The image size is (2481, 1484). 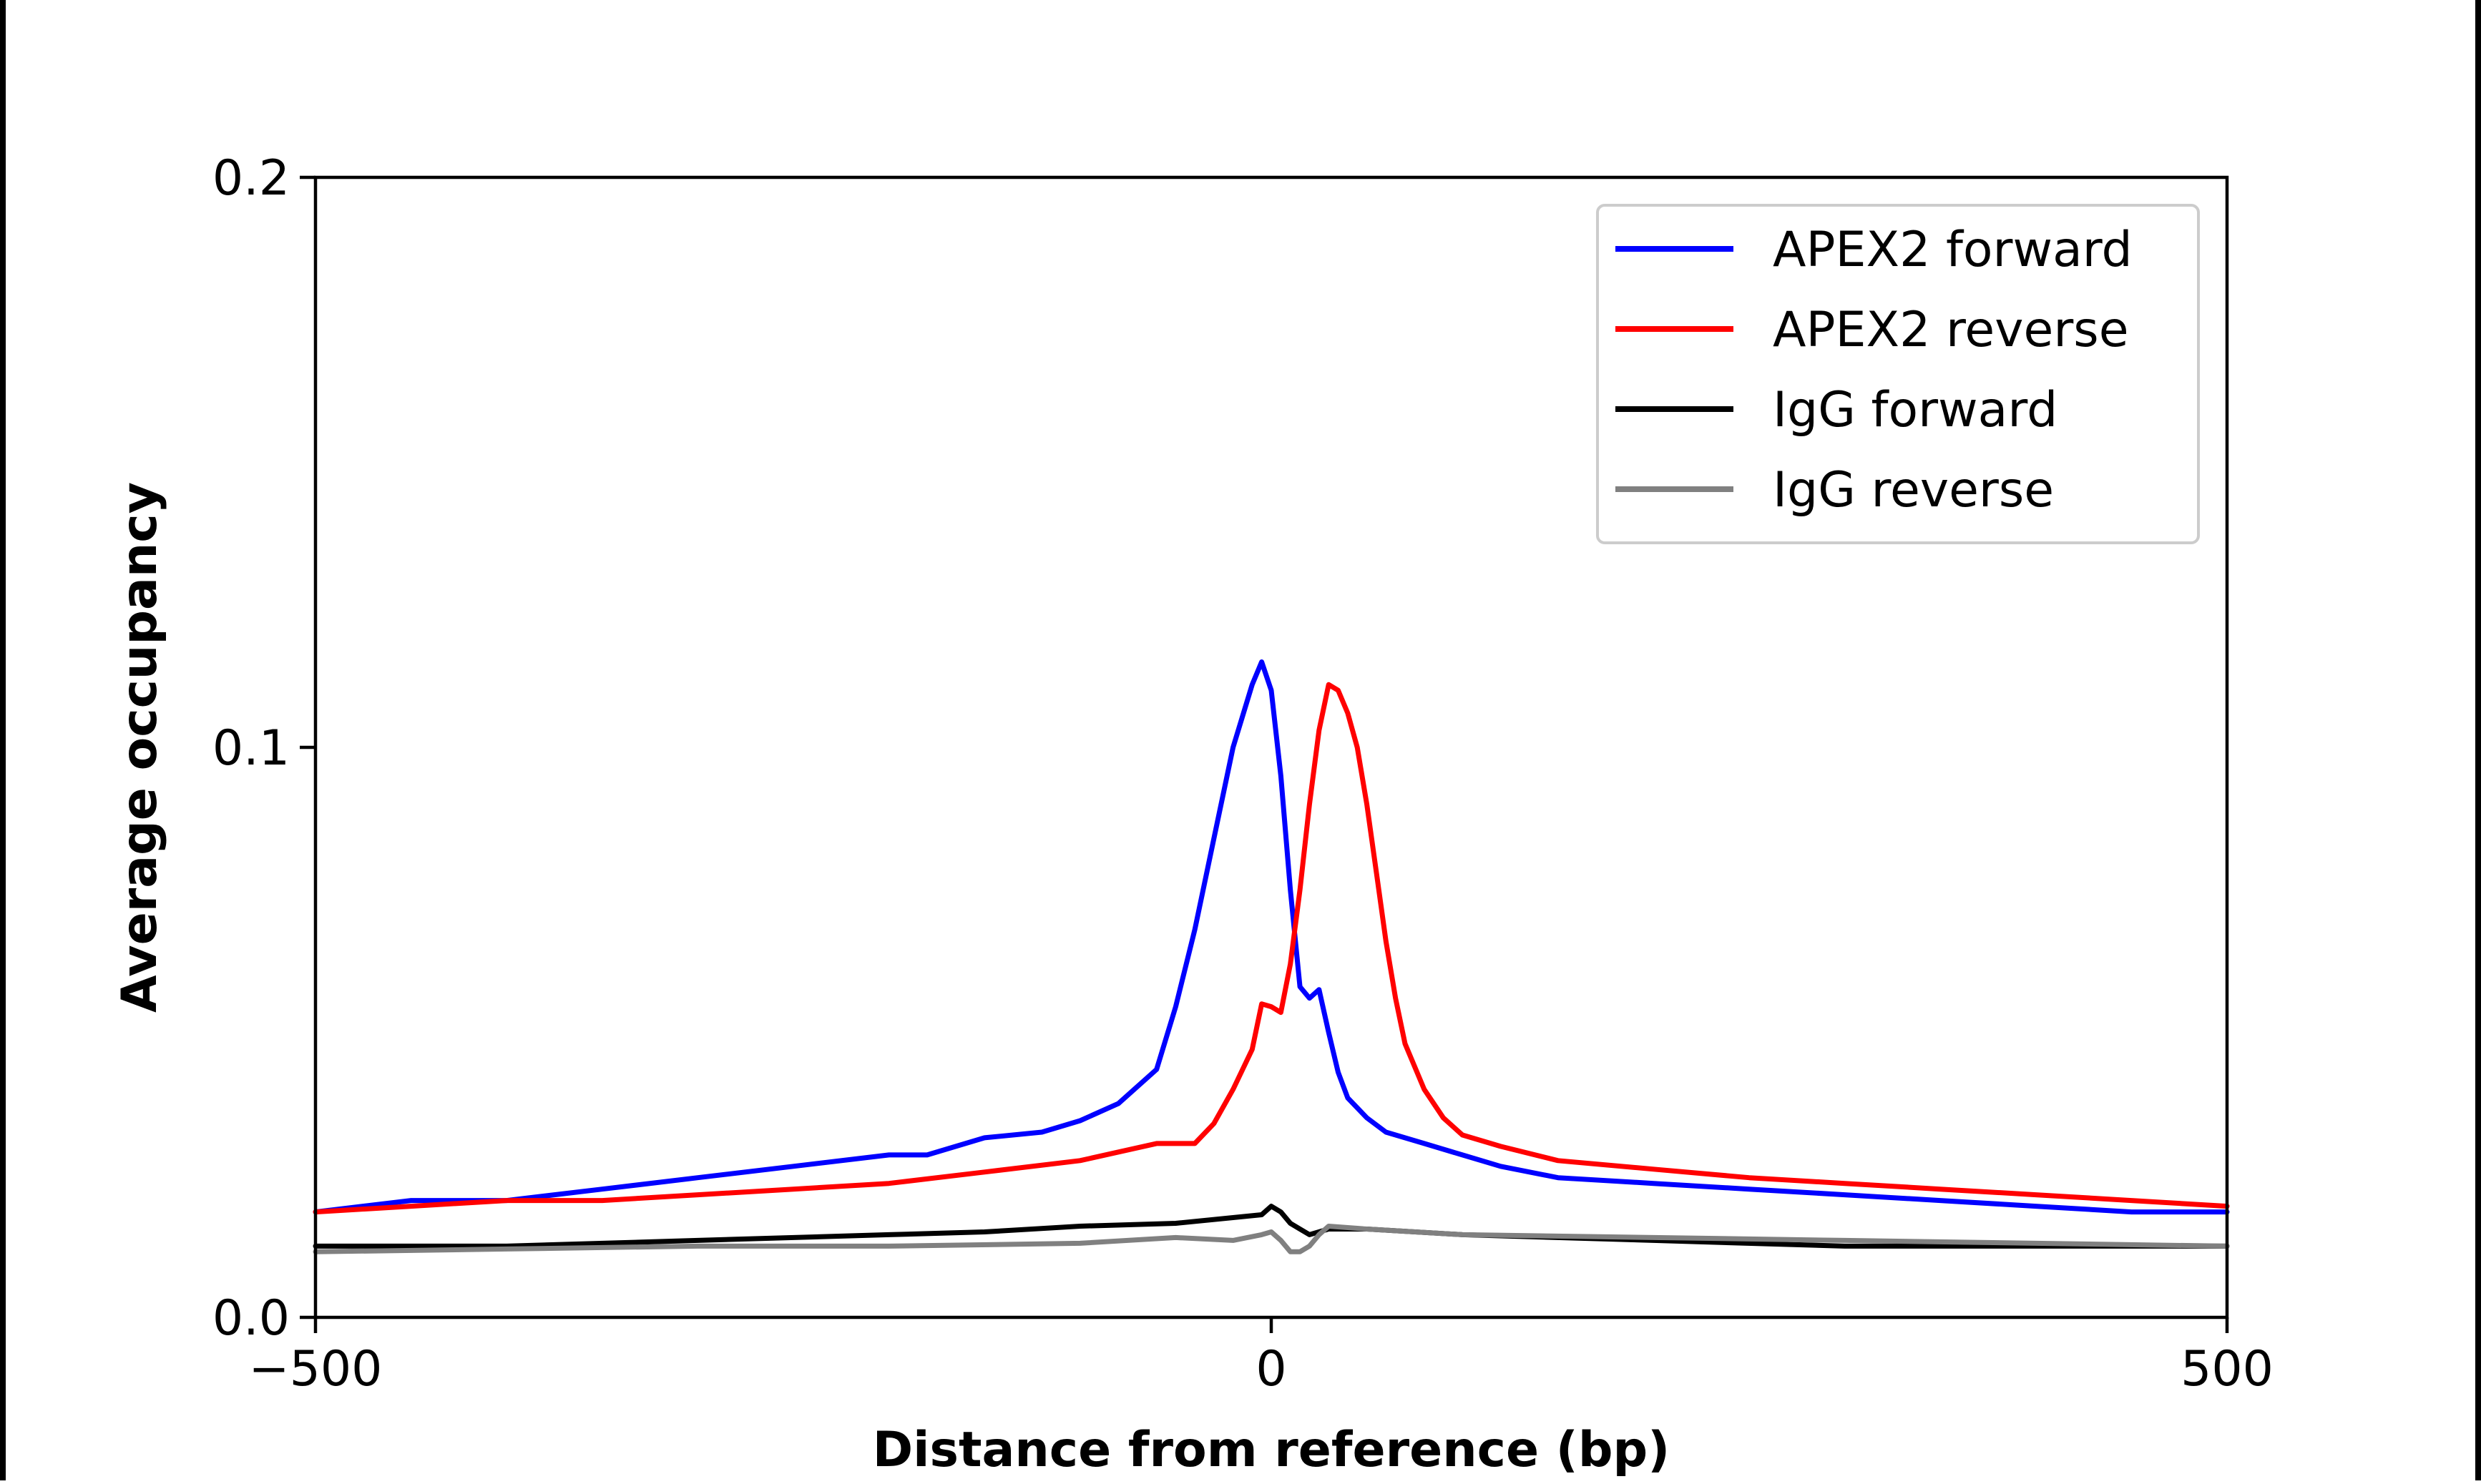 I want to click on x-tick-label: 500, so click(x=2227, y=1369).